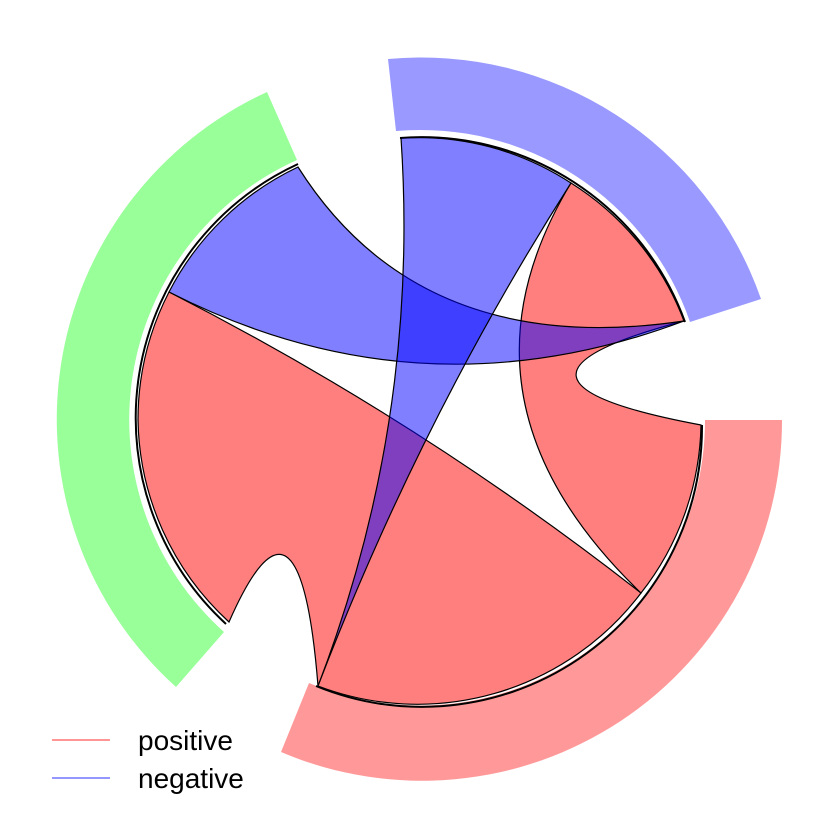 This screenshot has width=840, height=840. I want to click on inner-edge-green, so click(216, 394).